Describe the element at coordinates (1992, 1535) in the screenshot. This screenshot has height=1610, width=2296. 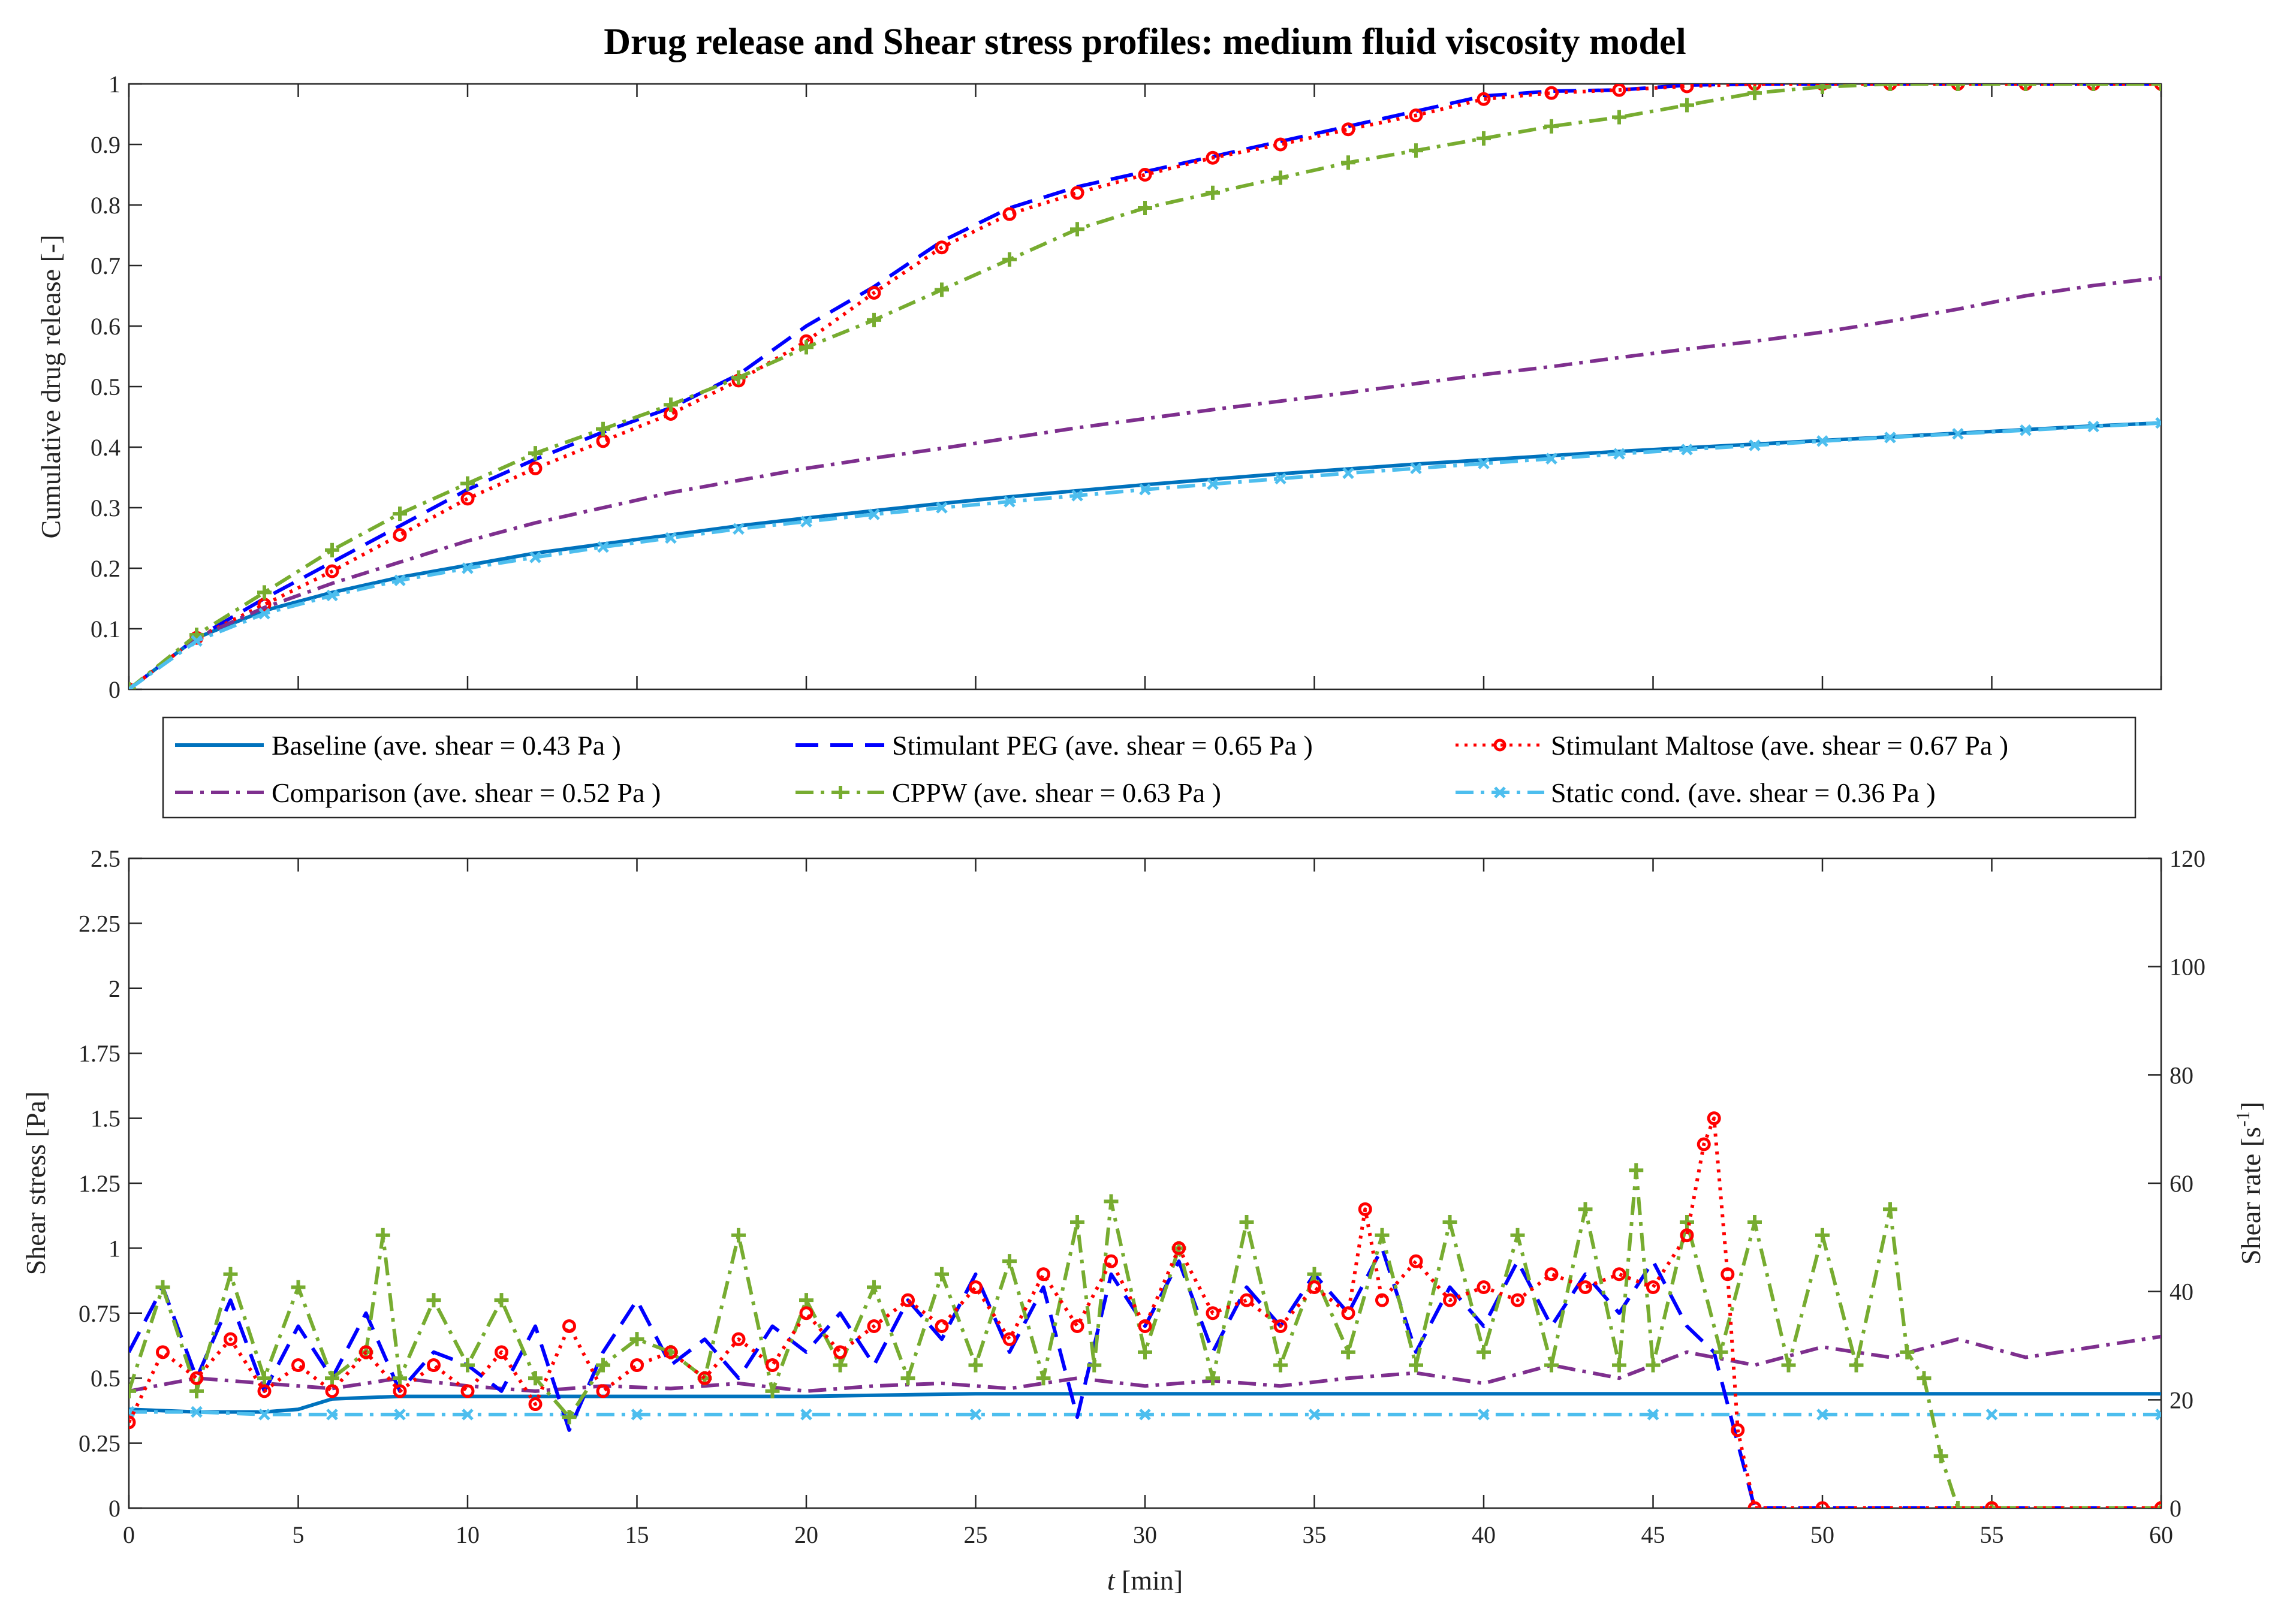
I see `bottom-x-tick-label: 55` at that location.